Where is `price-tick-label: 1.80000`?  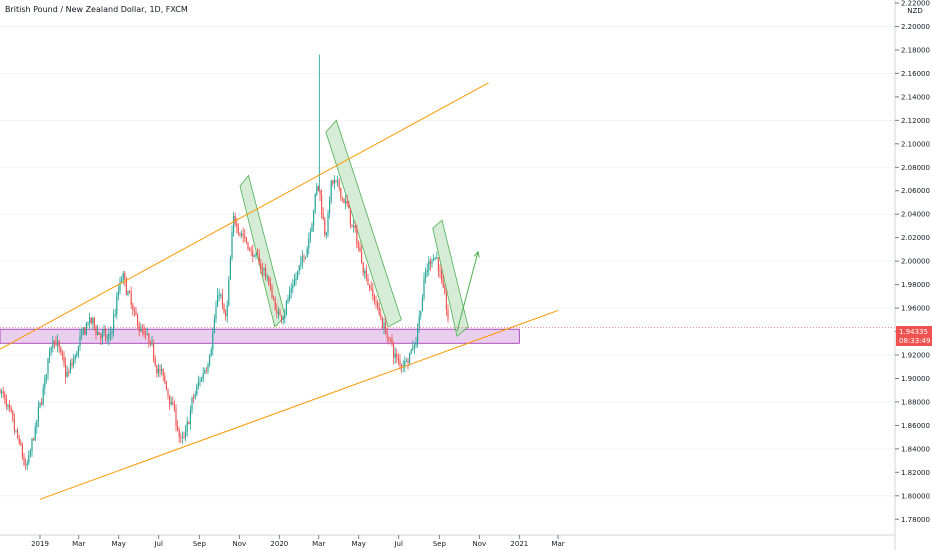 price-tick-label: 1.80000 is located at coordinates (915, 496).